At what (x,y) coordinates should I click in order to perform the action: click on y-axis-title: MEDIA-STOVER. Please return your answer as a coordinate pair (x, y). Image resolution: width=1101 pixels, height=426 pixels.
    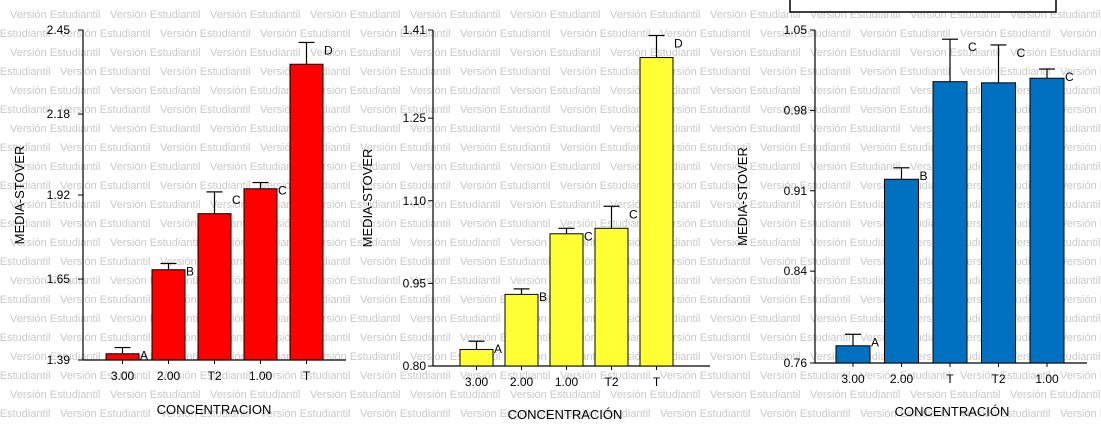
    Looking at the image, I should click on (367, 198).